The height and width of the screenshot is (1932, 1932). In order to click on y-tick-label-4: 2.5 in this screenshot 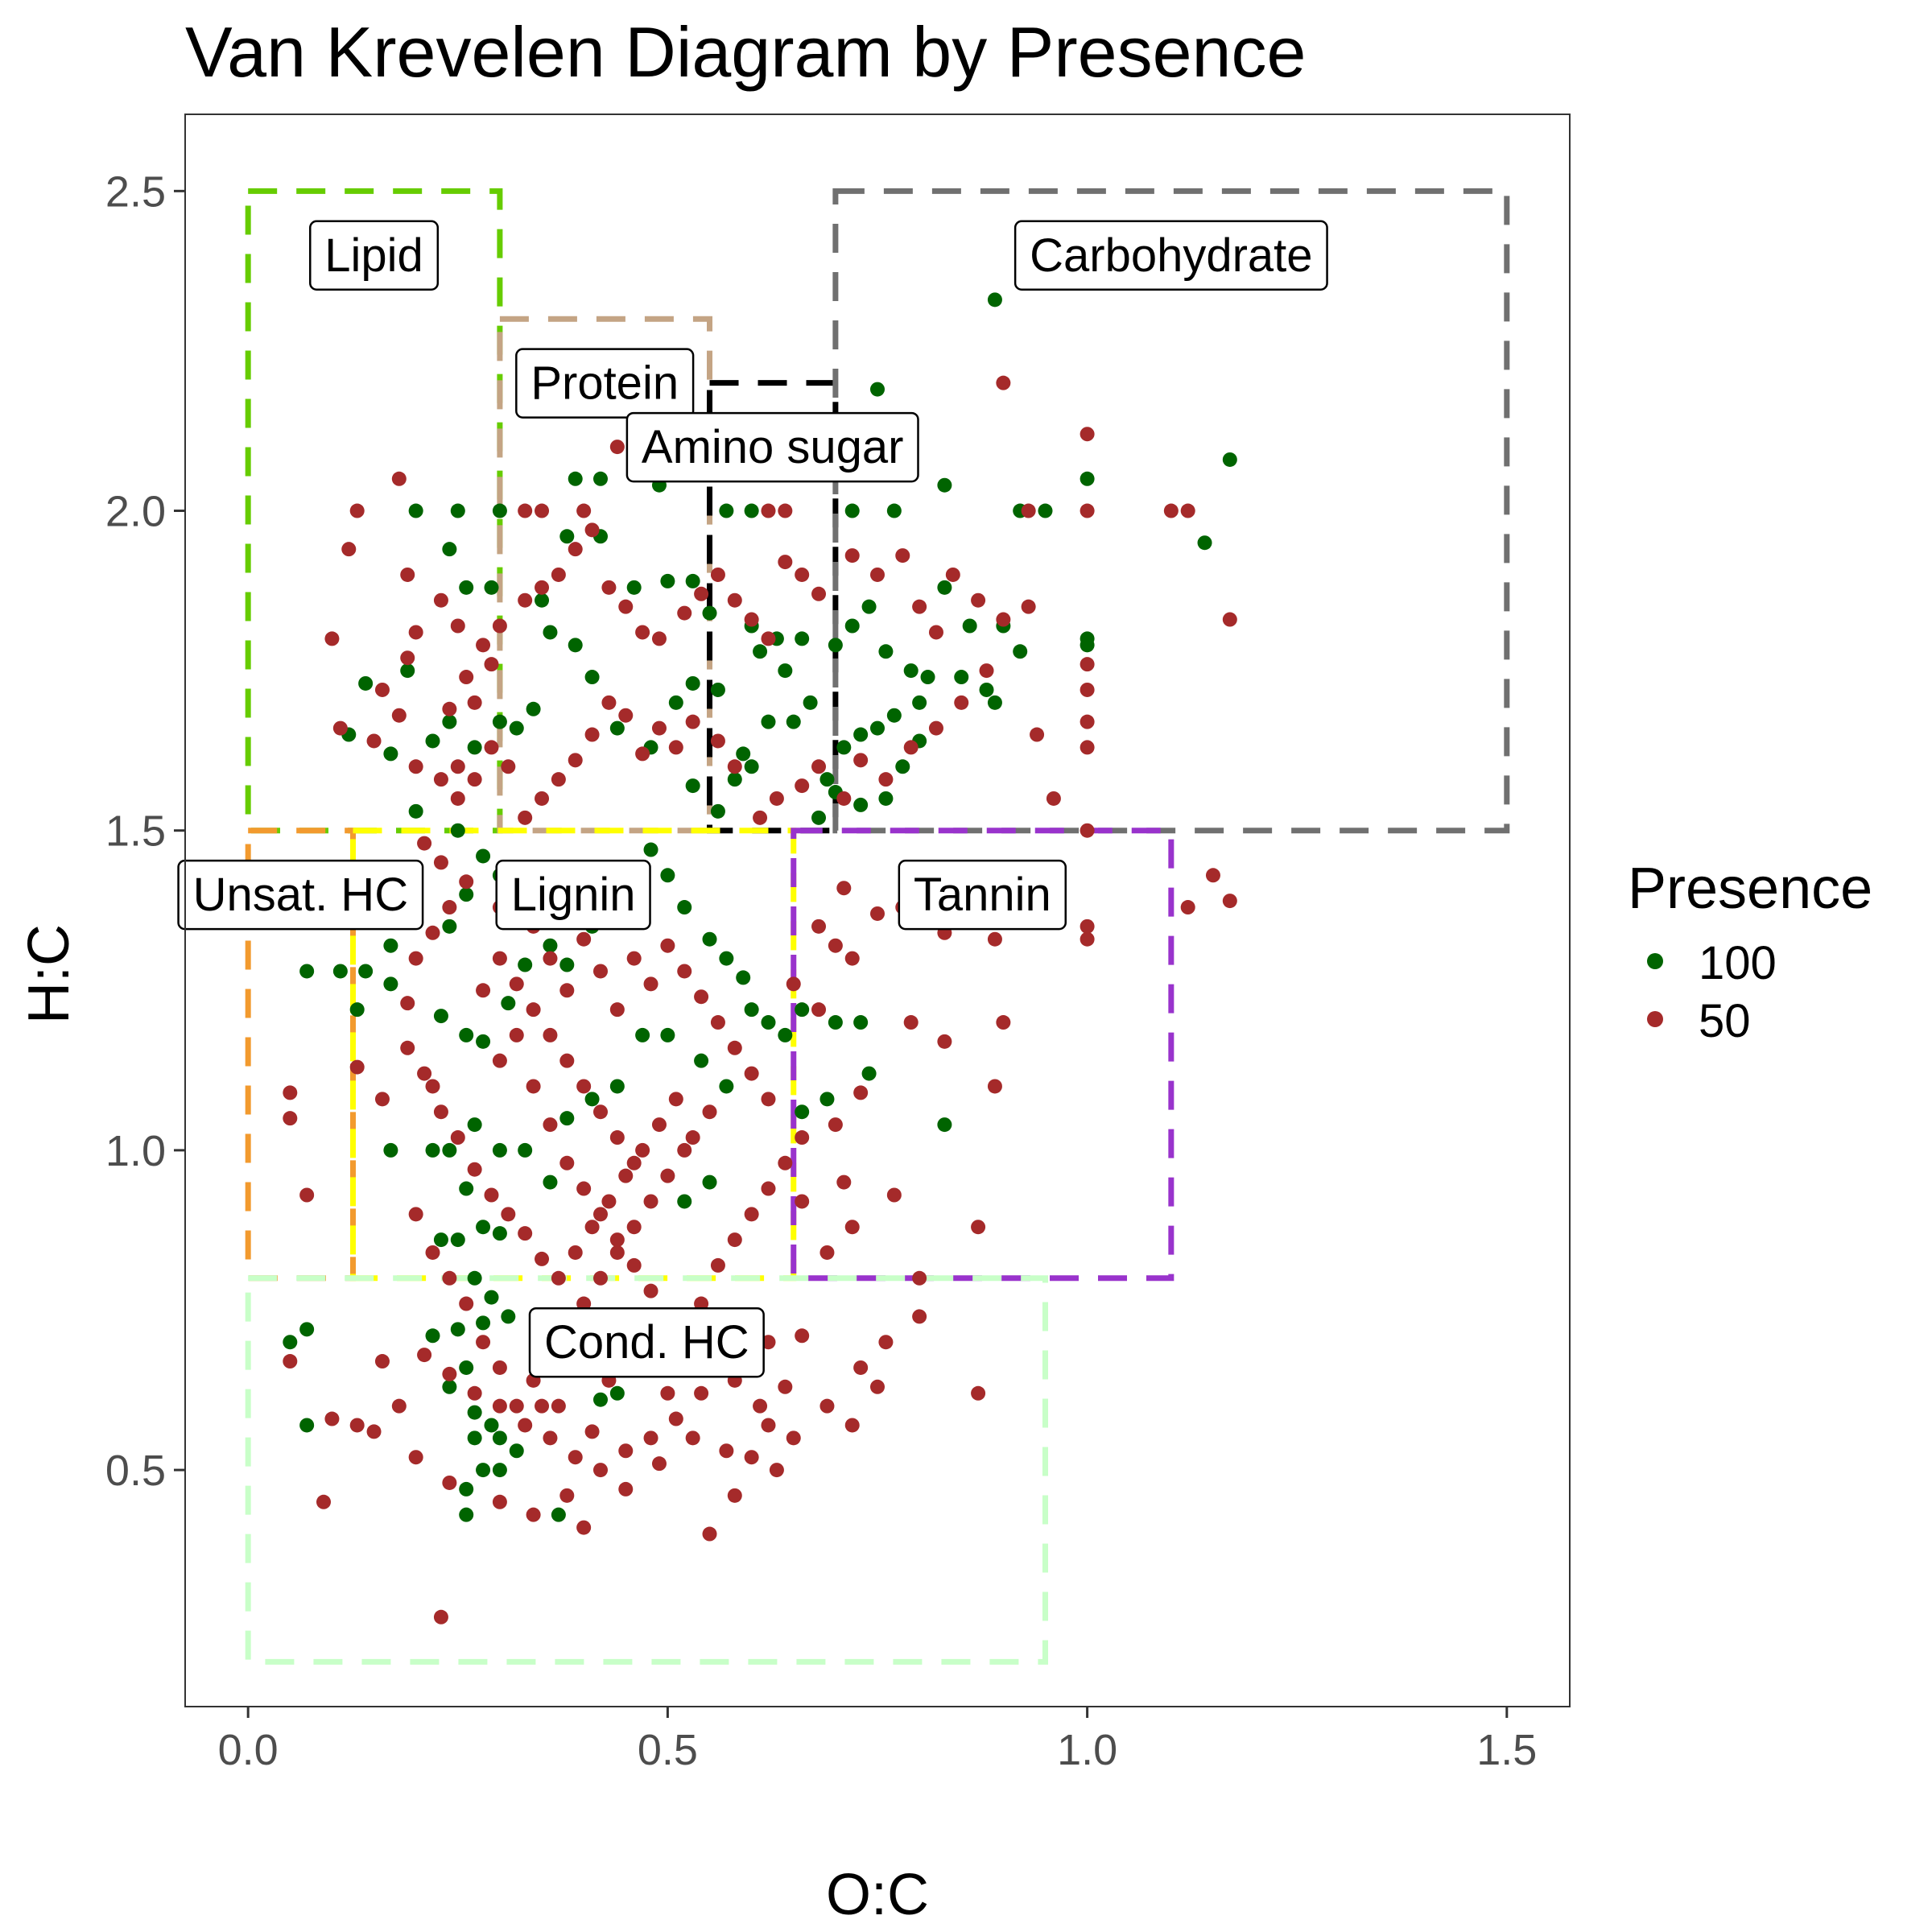, I will do `click(135, 191)`.